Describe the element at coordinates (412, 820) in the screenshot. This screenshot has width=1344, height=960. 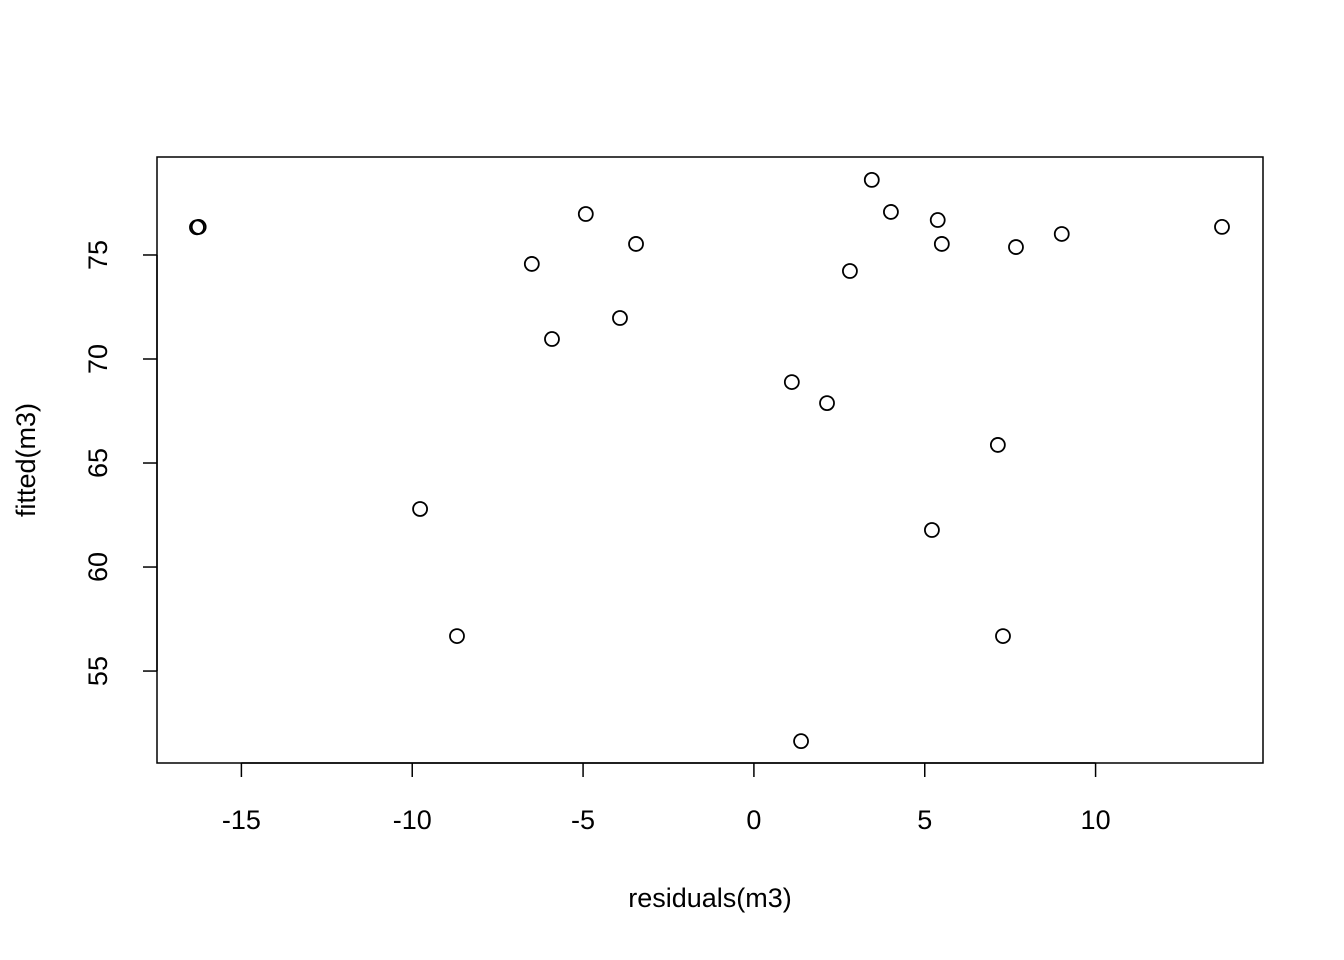
I see `x-tick-label: -10` at that location.